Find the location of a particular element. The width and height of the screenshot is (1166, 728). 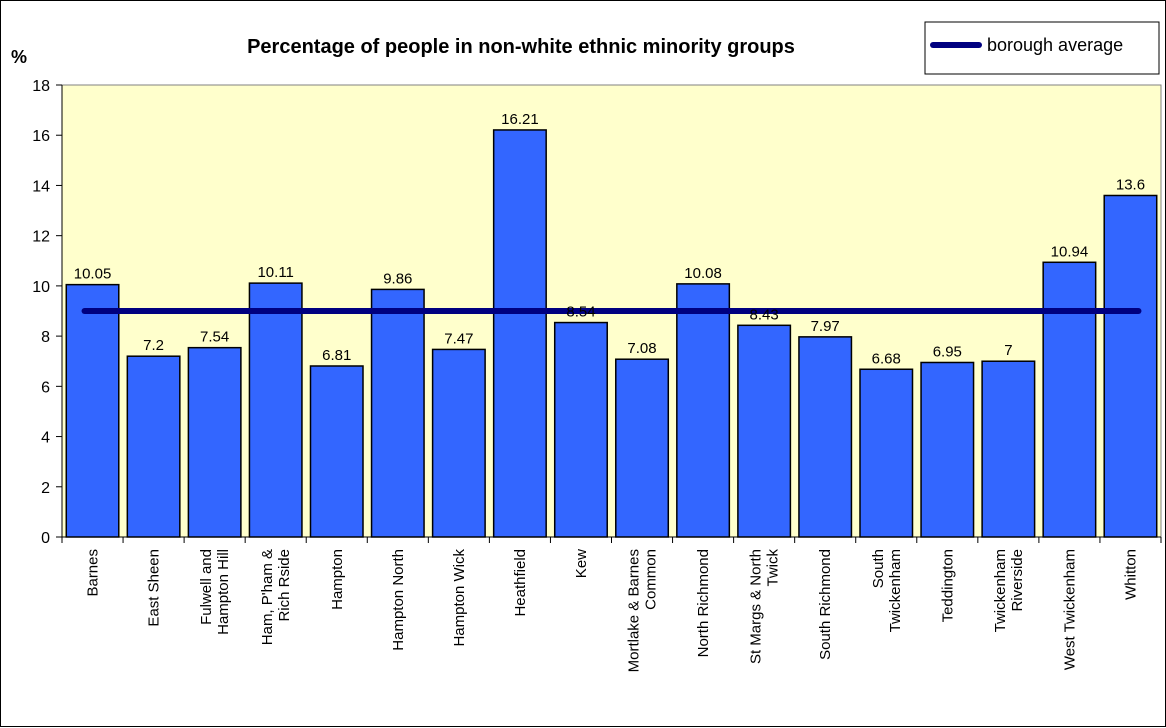

x-category-label: Fulwell andHampton Hill is located at coordinates (215, 592).